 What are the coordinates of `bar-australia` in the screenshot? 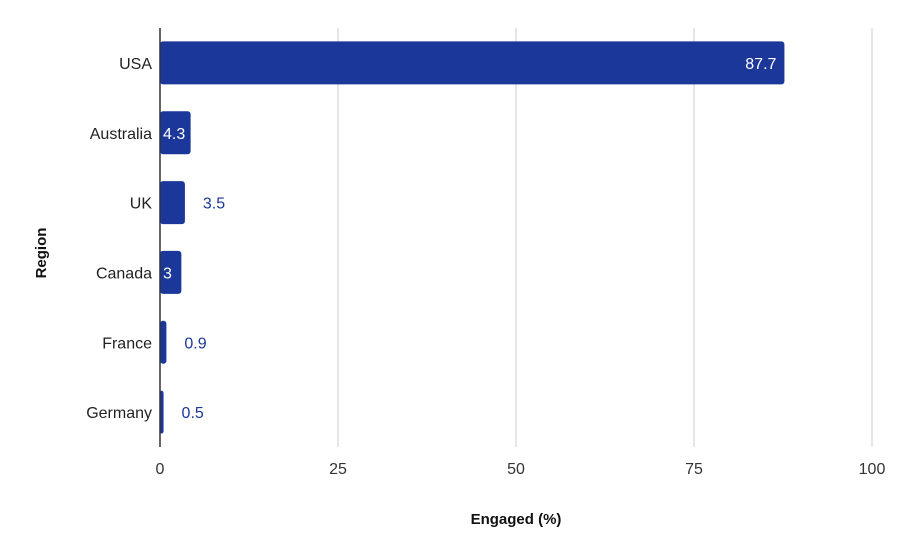 It's located at (175, 133).